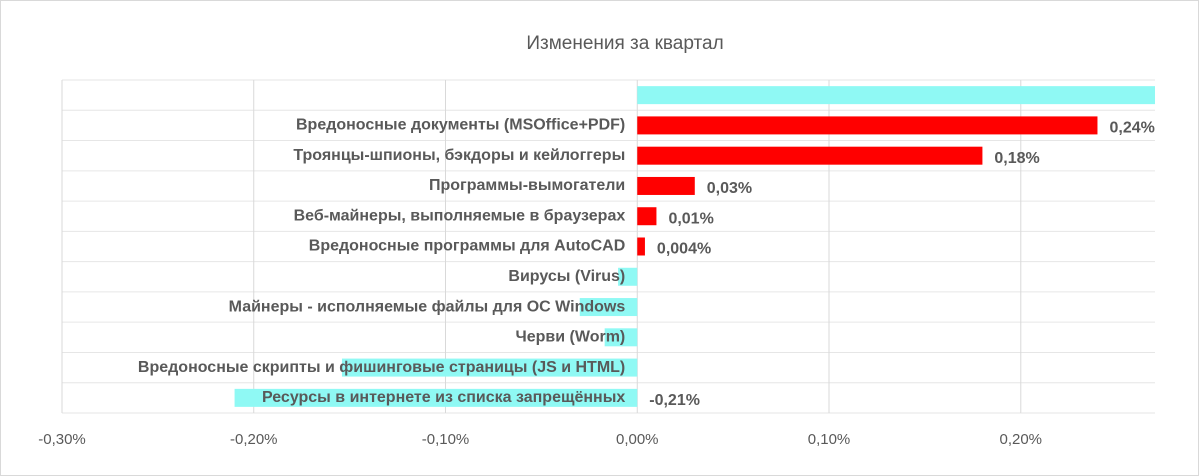 This screenshot has width=1199, height=476. What do you see at coordinates (571, 337) in the screenshot?
I see `category-label: Черви (Worm)` at bounding box center [571, 337].